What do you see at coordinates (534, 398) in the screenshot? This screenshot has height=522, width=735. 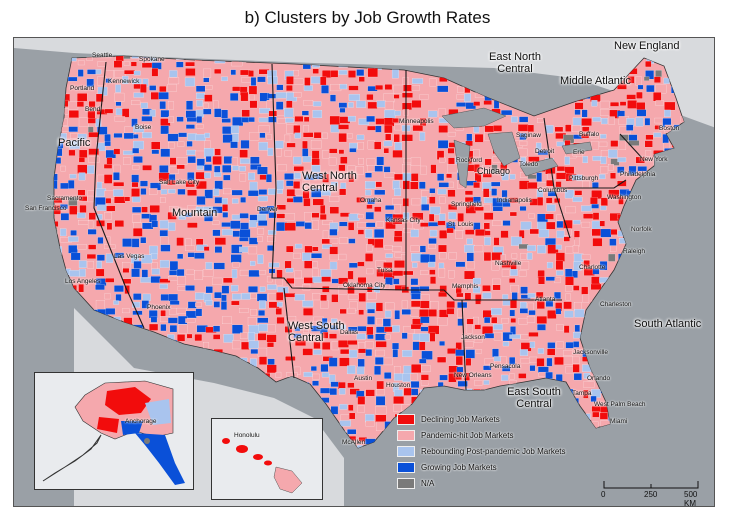 I see `region-label-east-south-central: East South Central` at bounding box center [534, 398].